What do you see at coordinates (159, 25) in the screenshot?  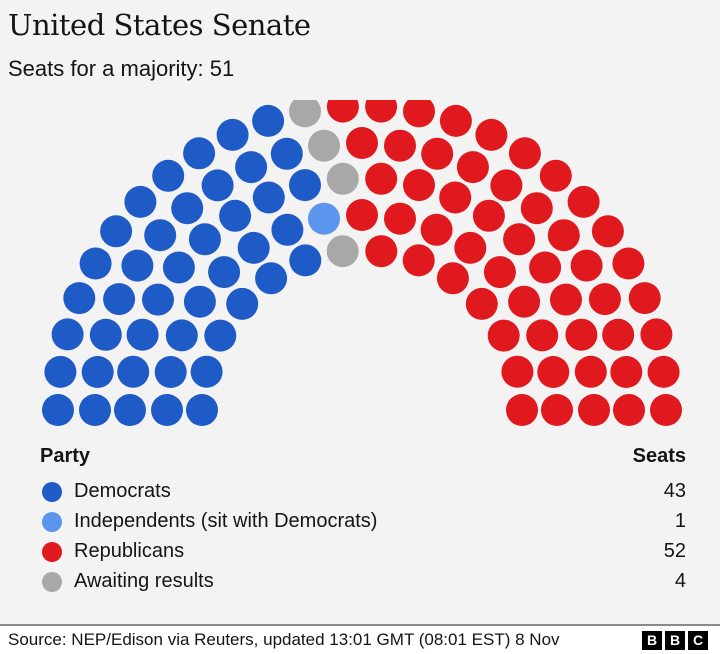 I see `chart-title: United States Senate` at bounding box center [159, 25].